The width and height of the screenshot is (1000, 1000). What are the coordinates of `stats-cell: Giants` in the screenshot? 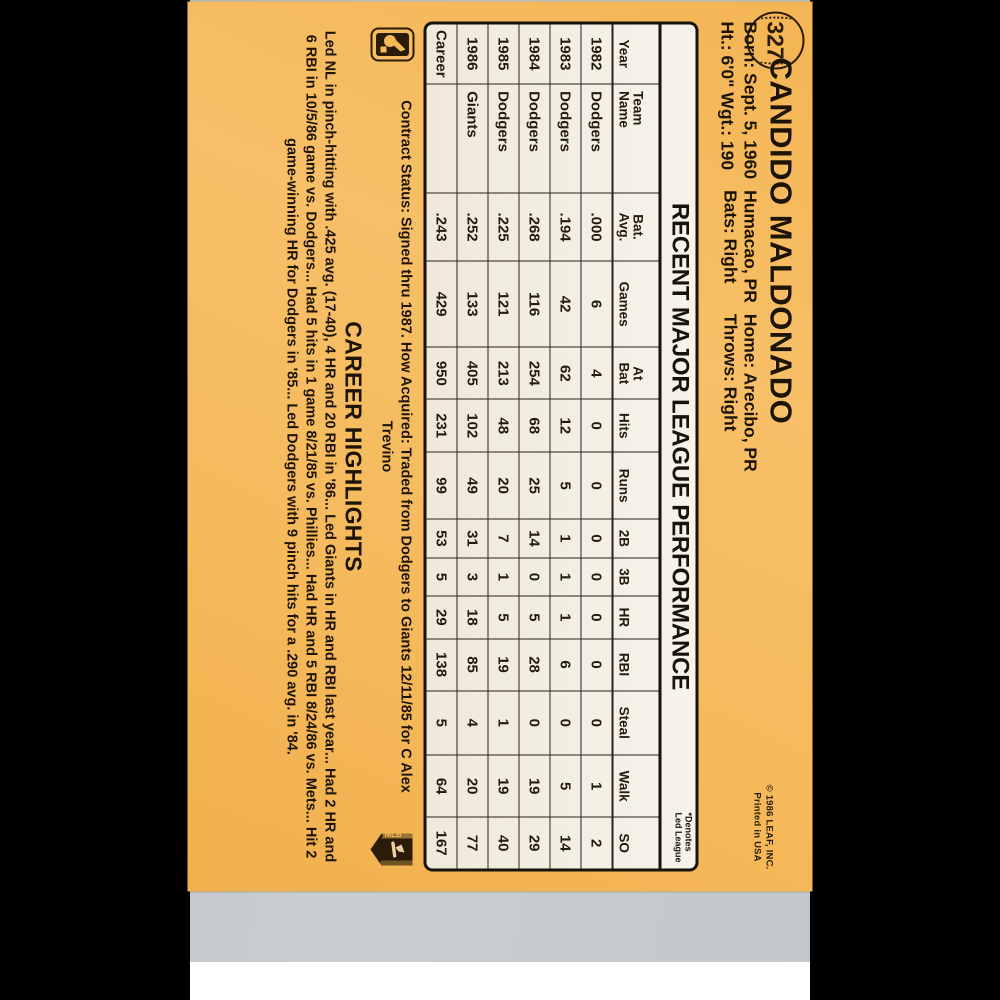 It's located at (472, 138).